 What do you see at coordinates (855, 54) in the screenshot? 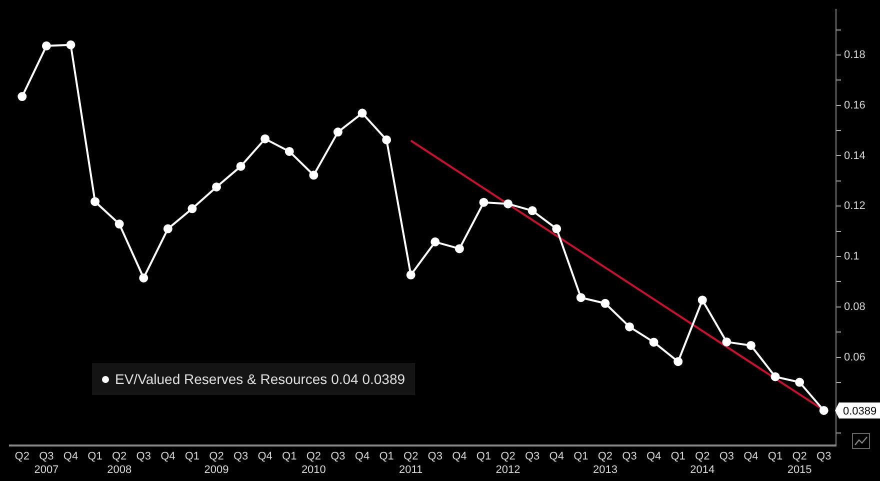
I see `y-tick-label: 0.18` at bounding box center [855, 54].